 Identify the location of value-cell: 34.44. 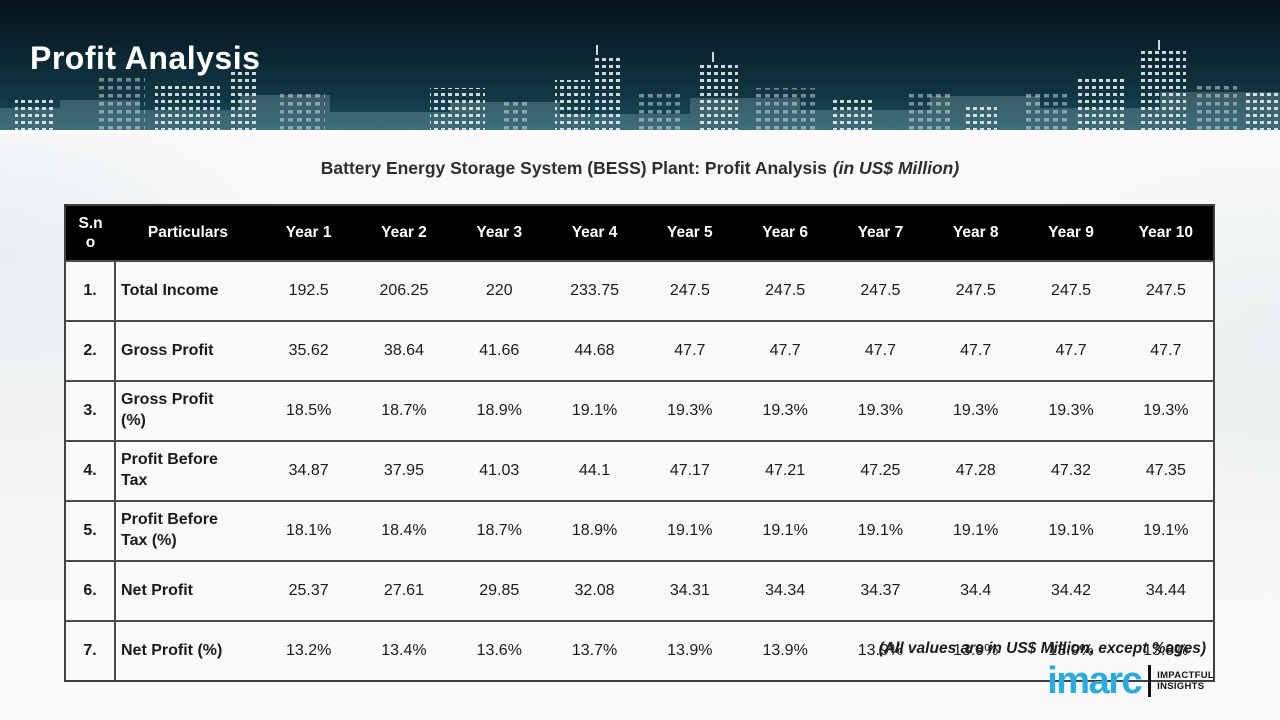
(1166, 590).